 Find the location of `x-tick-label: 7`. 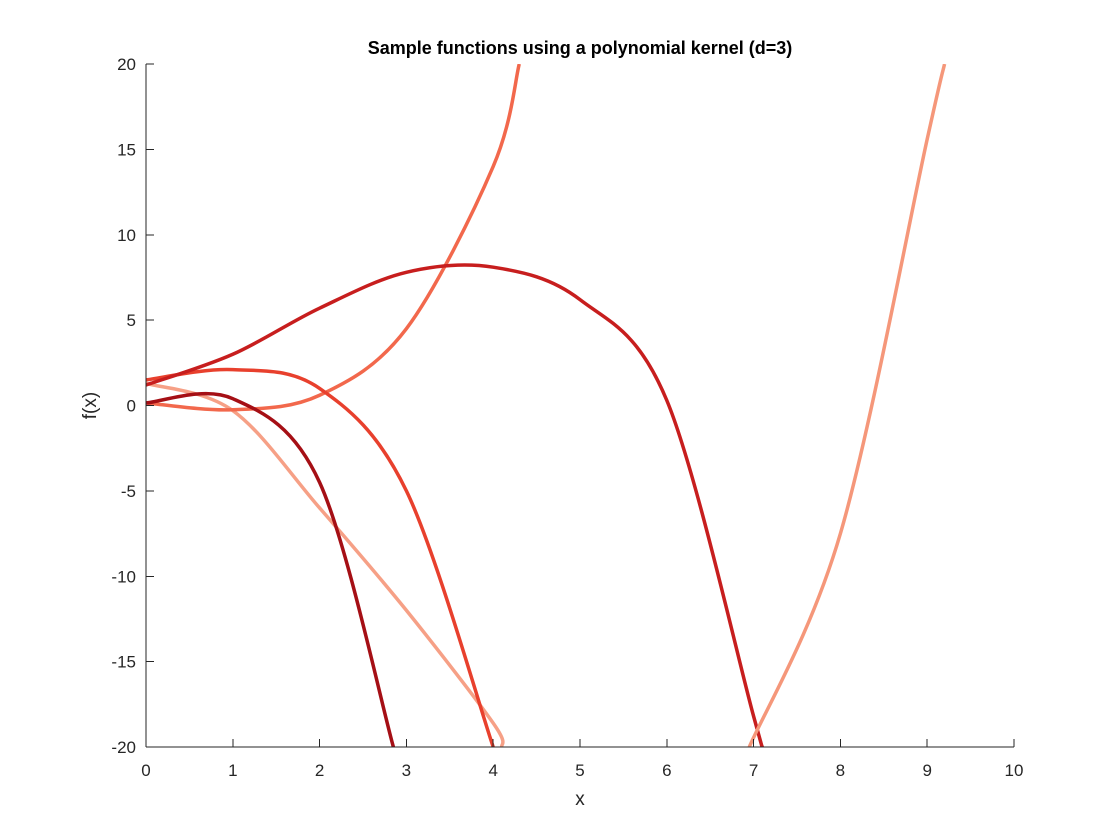

x-tick-label: 7 is located at coordinates (753, 770).